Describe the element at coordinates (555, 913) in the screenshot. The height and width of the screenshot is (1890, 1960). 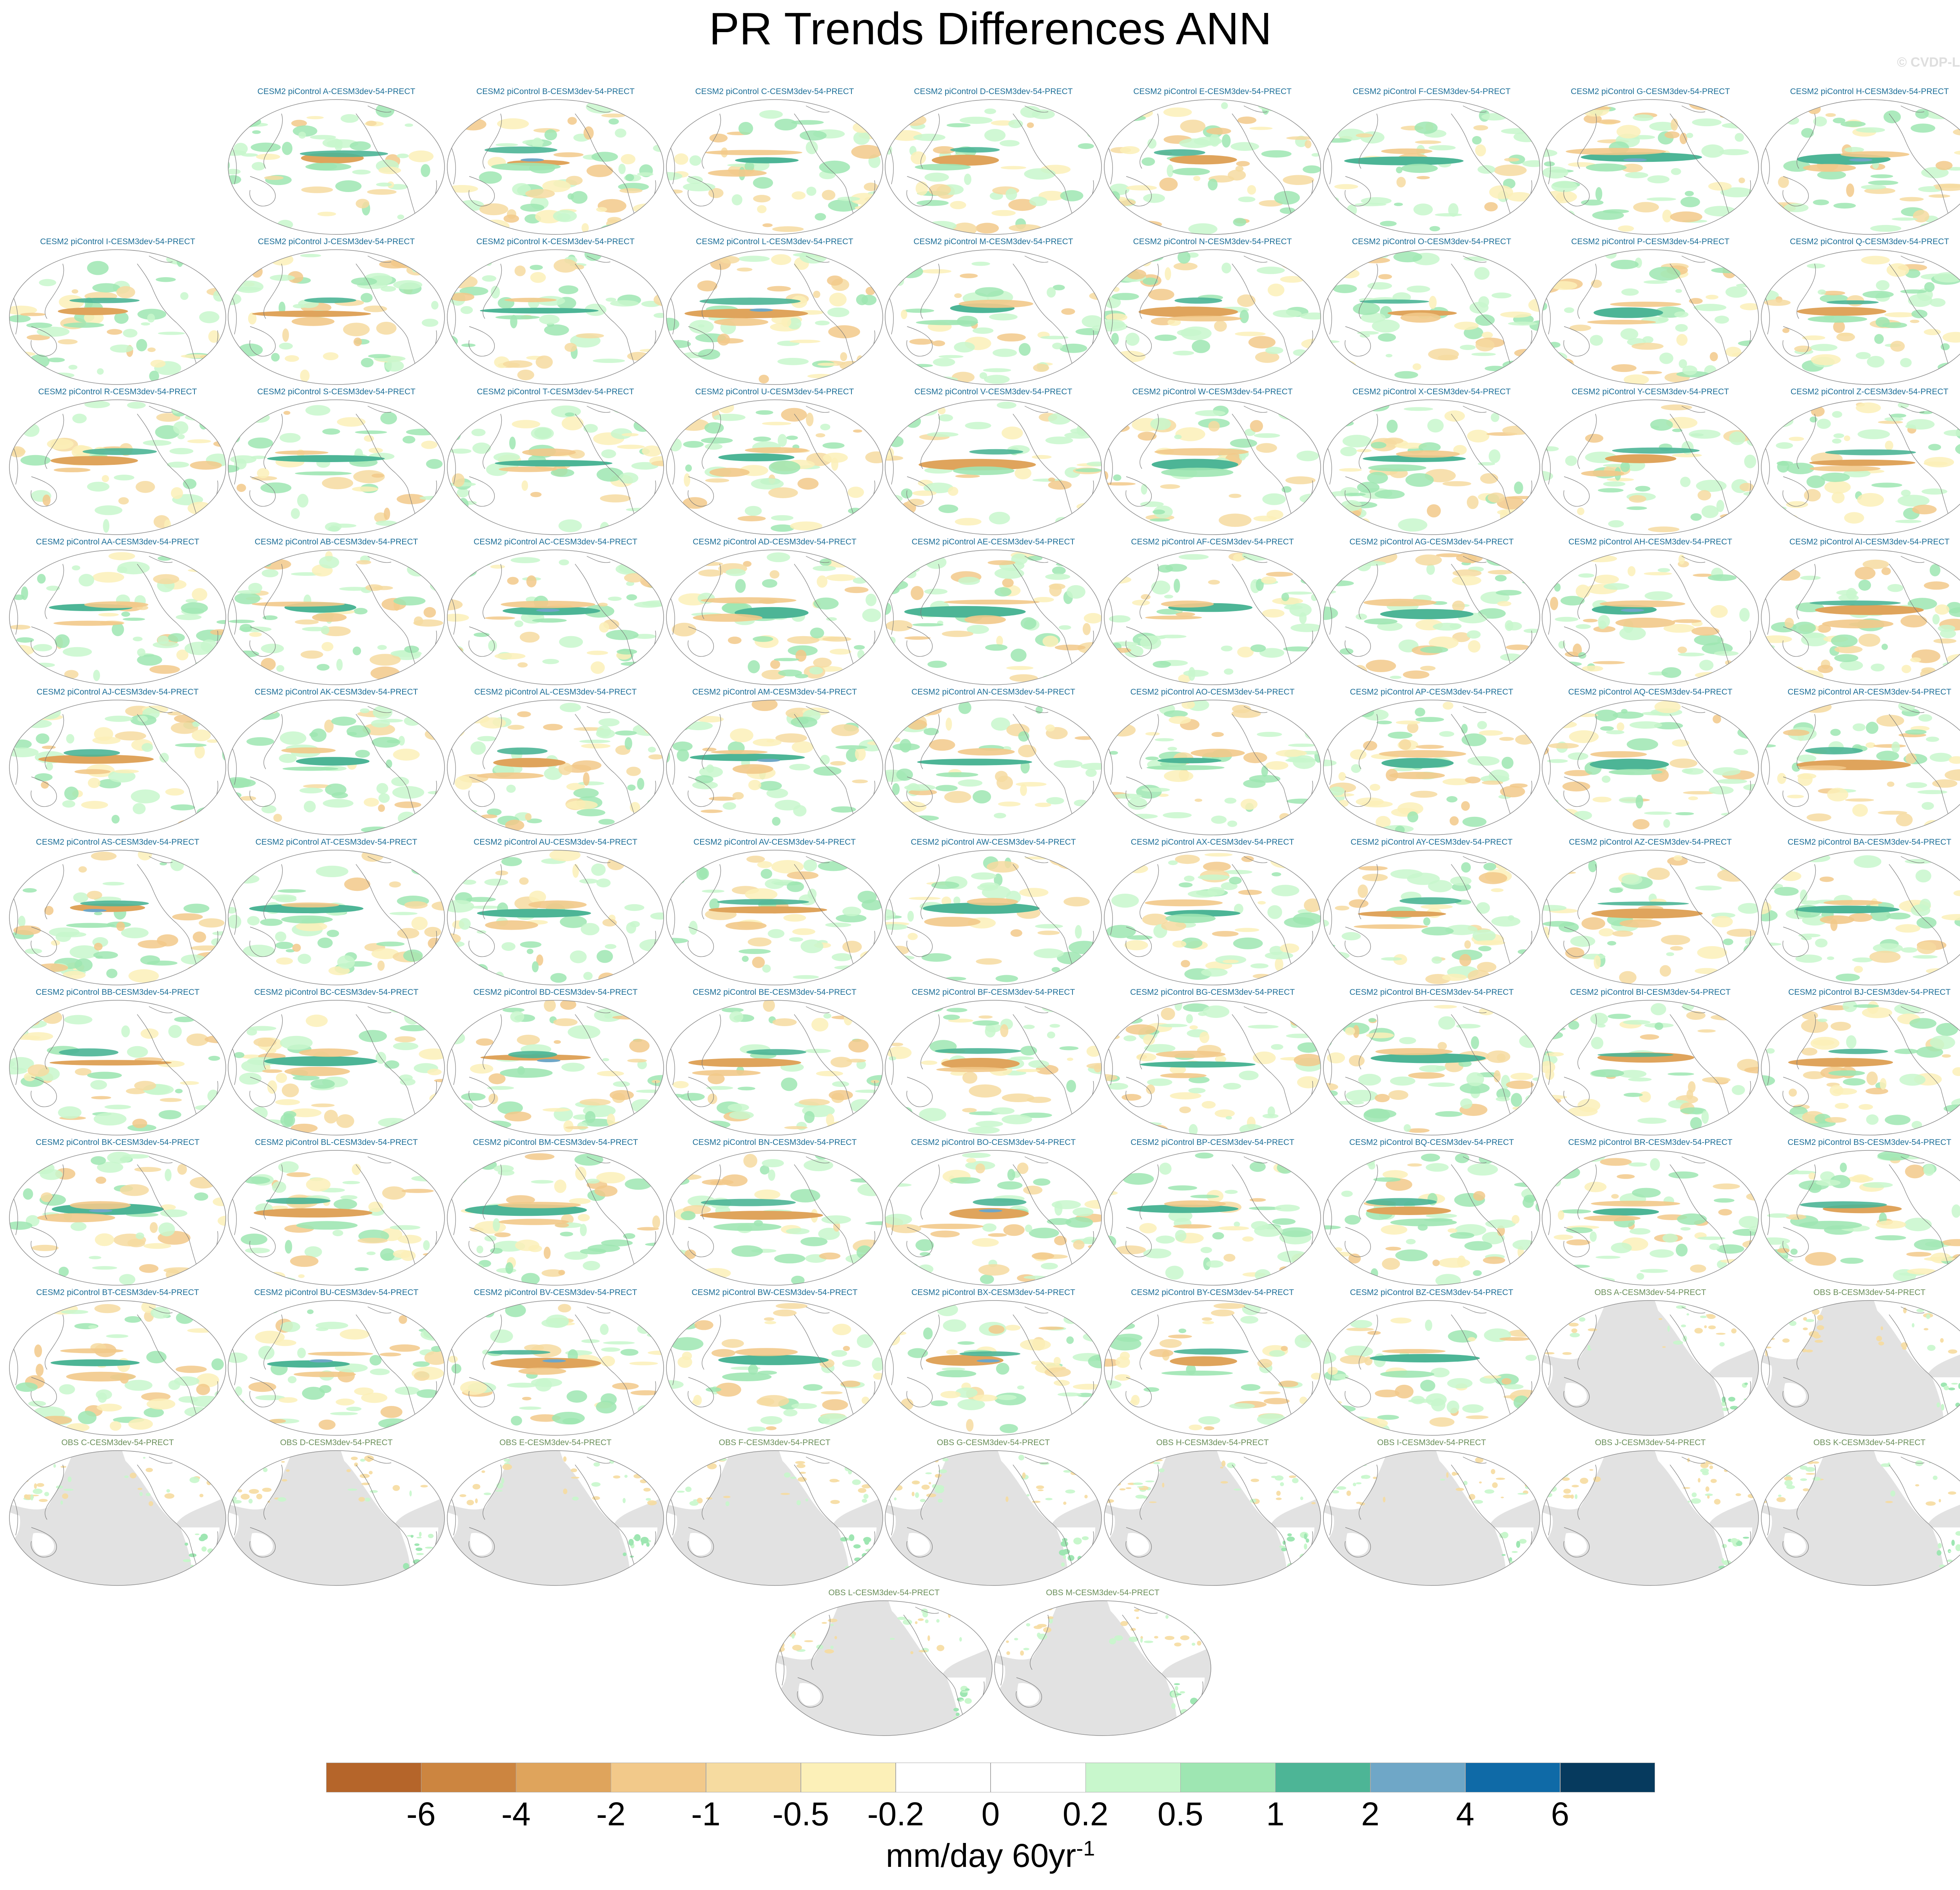
I see `map-panel: CESM2 piControl AU-CESM3dev-54-PRECT` at that location.